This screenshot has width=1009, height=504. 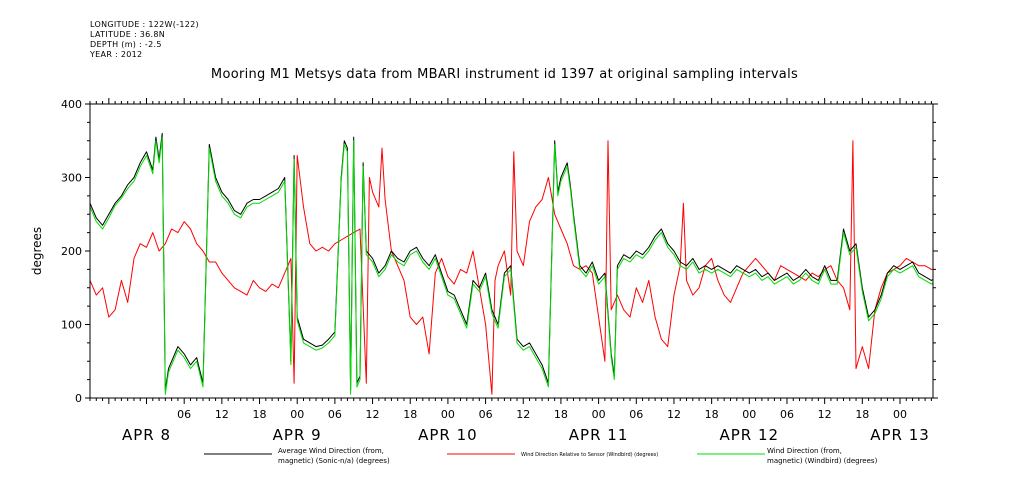 What do you see at coordinates (71, 325) in the screenshot?
I see `y-tick-label: 100` at bounding box center [71, 325].